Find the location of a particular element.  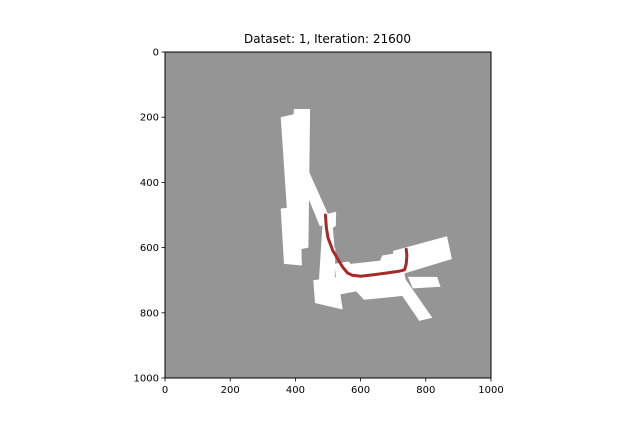

x-tick-label: 400 is located at coordinates (295, 390).